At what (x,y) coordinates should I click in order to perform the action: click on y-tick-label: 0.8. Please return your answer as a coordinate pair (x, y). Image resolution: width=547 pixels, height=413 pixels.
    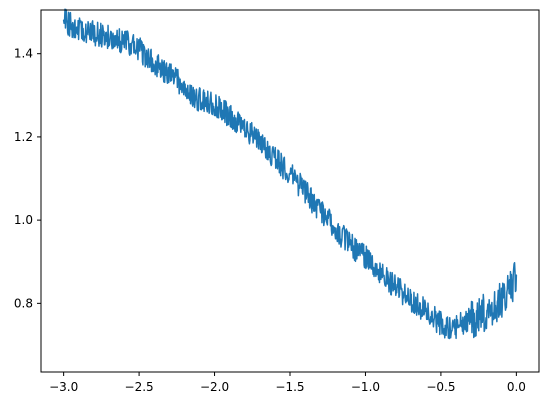
    Looking at the image, I should click on (23, 303).